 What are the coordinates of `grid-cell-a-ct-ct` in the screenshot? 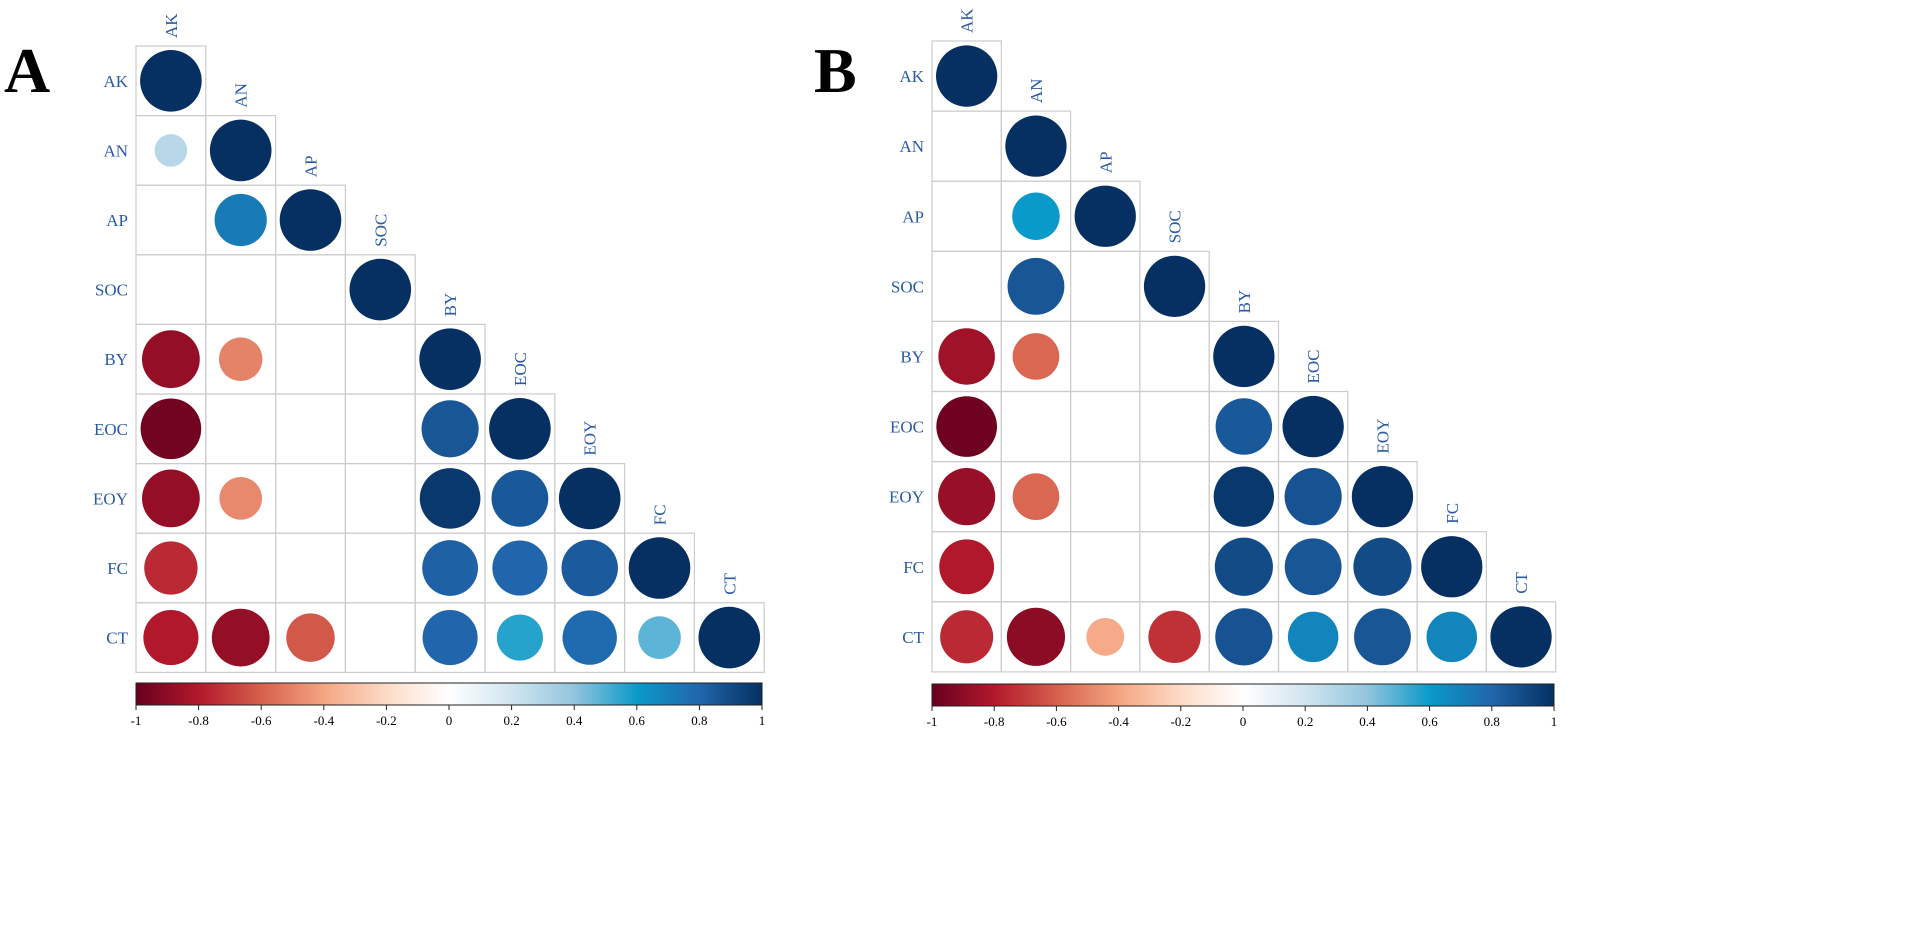 It's located at (729, 637).